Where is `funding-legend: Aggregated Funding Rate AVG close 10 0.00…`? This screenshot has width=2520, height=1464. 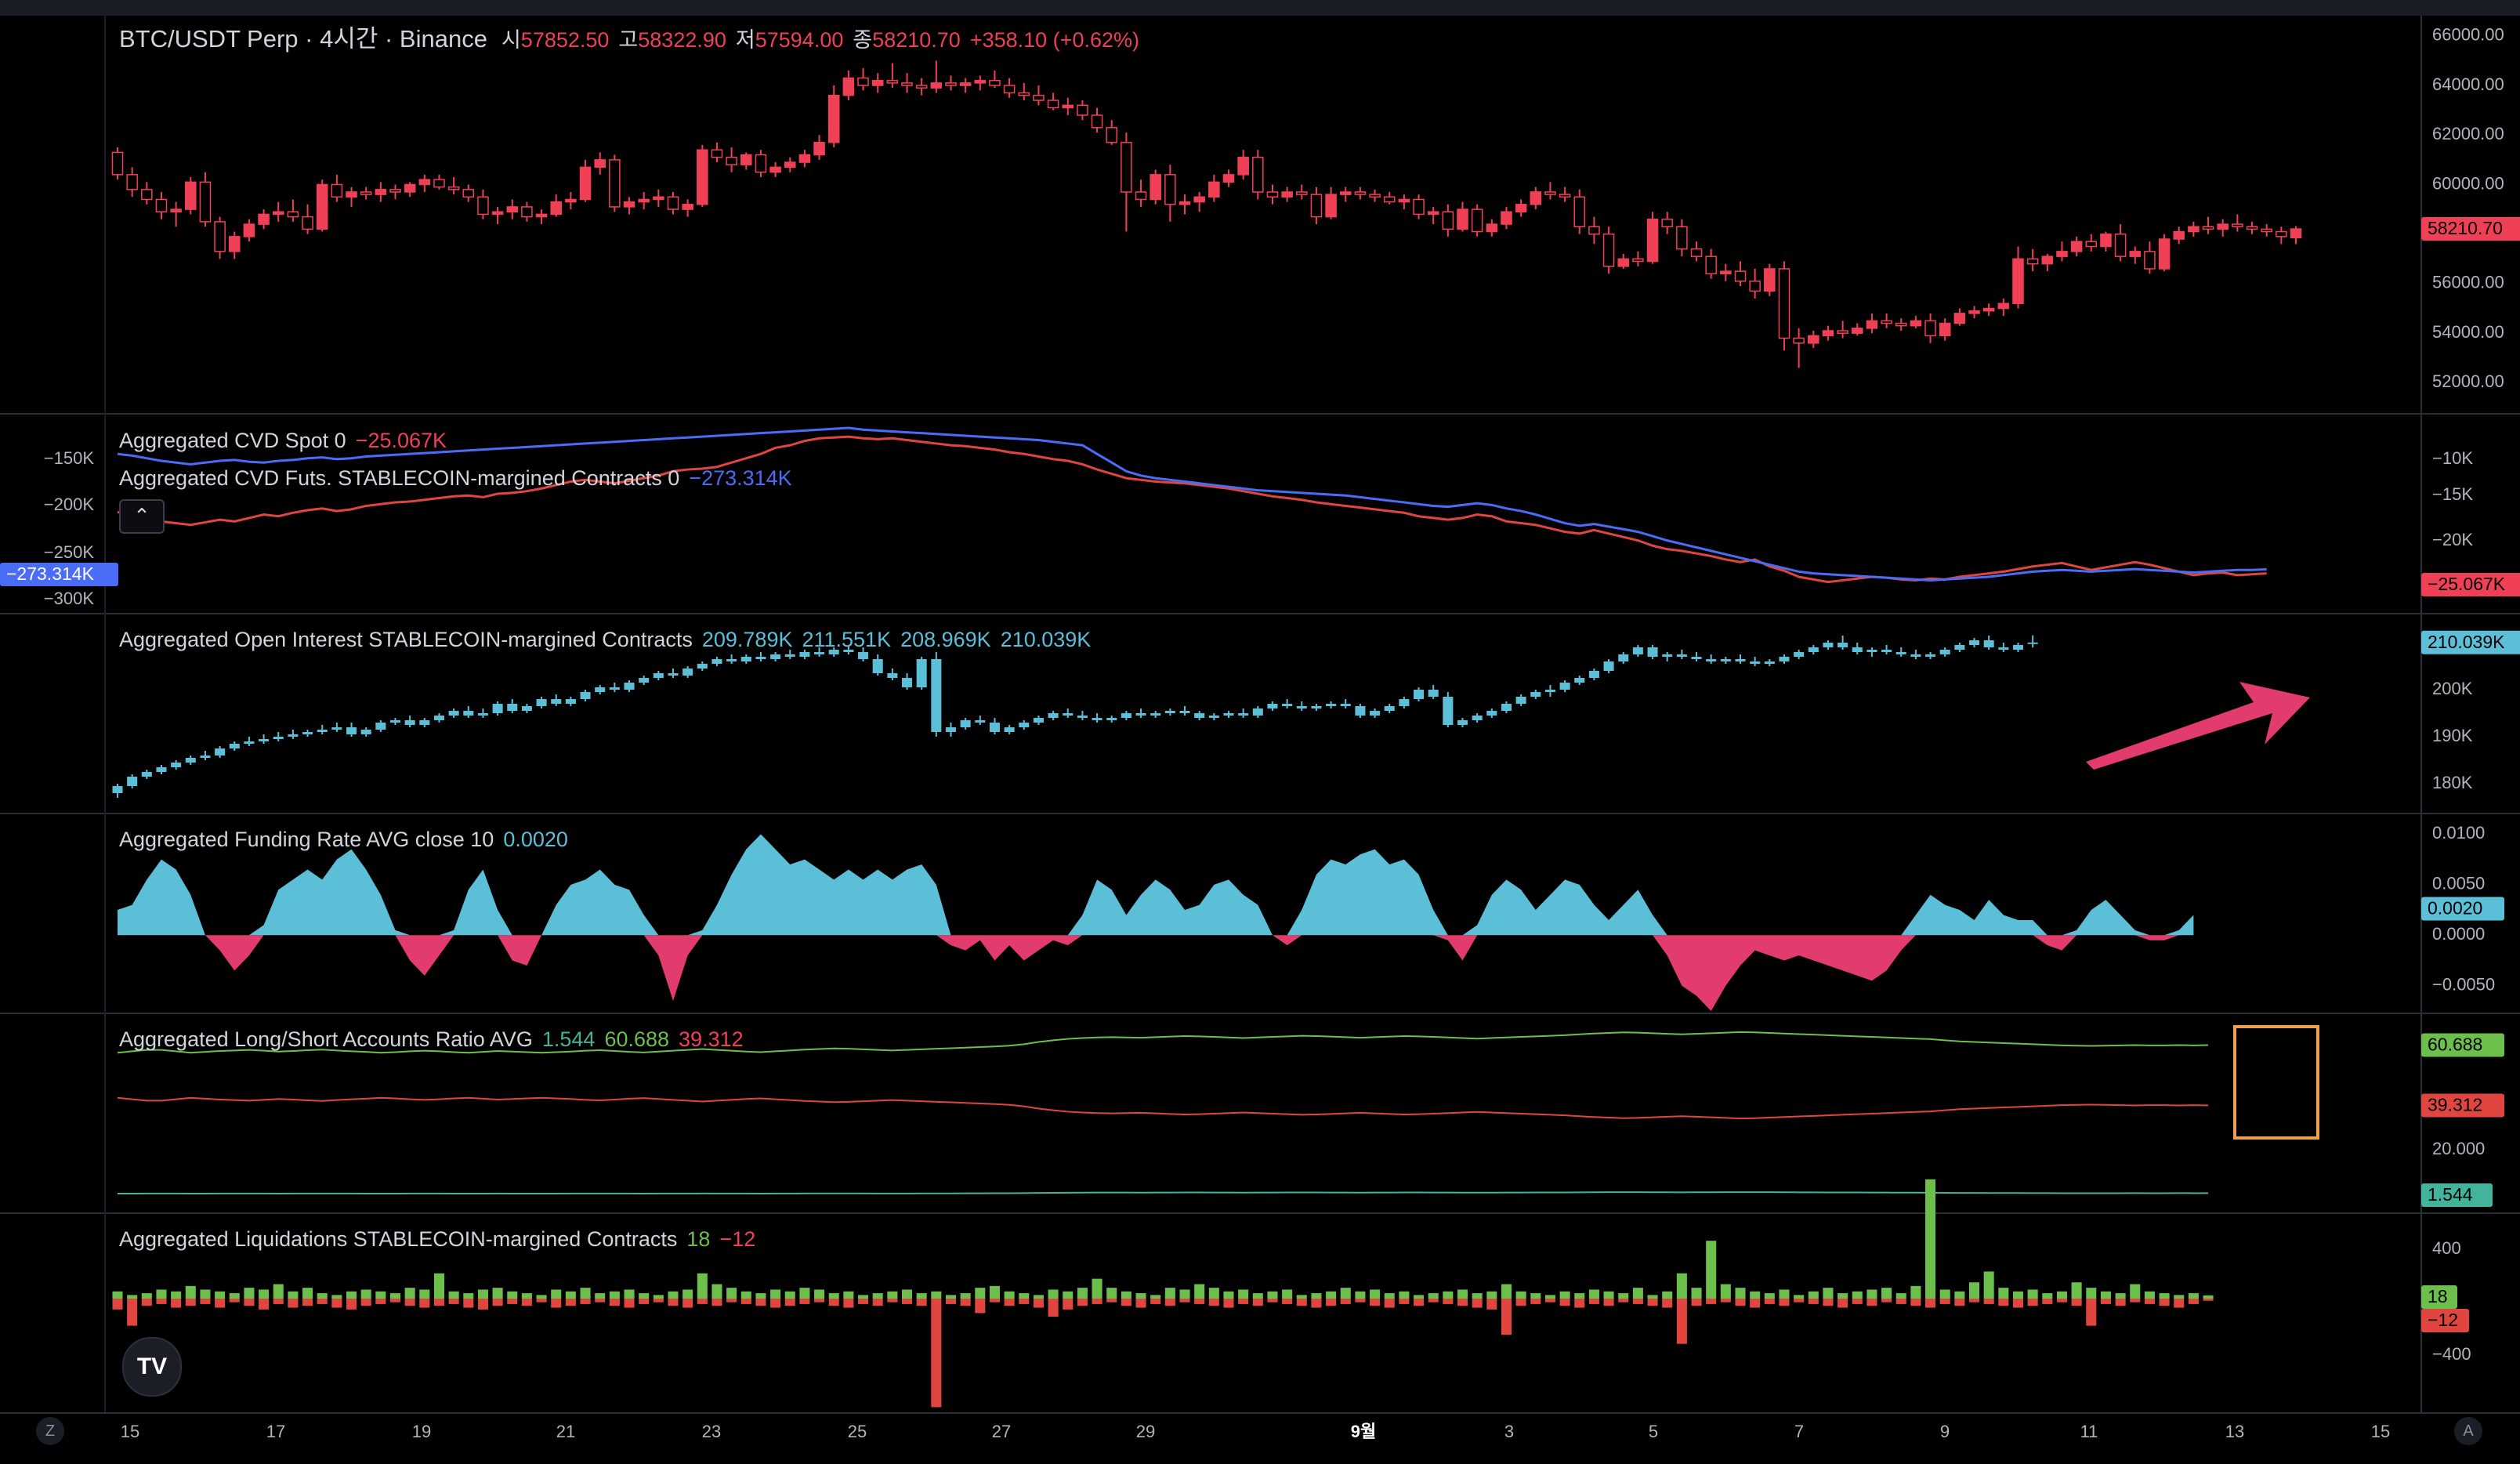 funding-legend: Aggregated Funding Rate AVG close 10 0.00… is located at coordinates (348, 839).